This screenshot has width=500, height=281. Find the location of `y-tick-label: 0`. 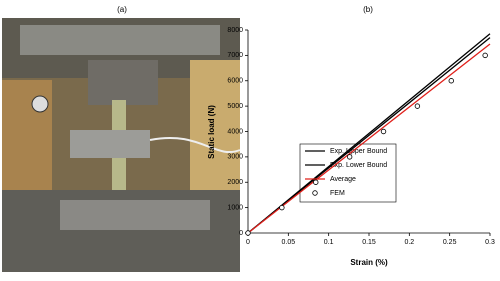

y-tick-label: 0 is located at coordinates (241, 233).